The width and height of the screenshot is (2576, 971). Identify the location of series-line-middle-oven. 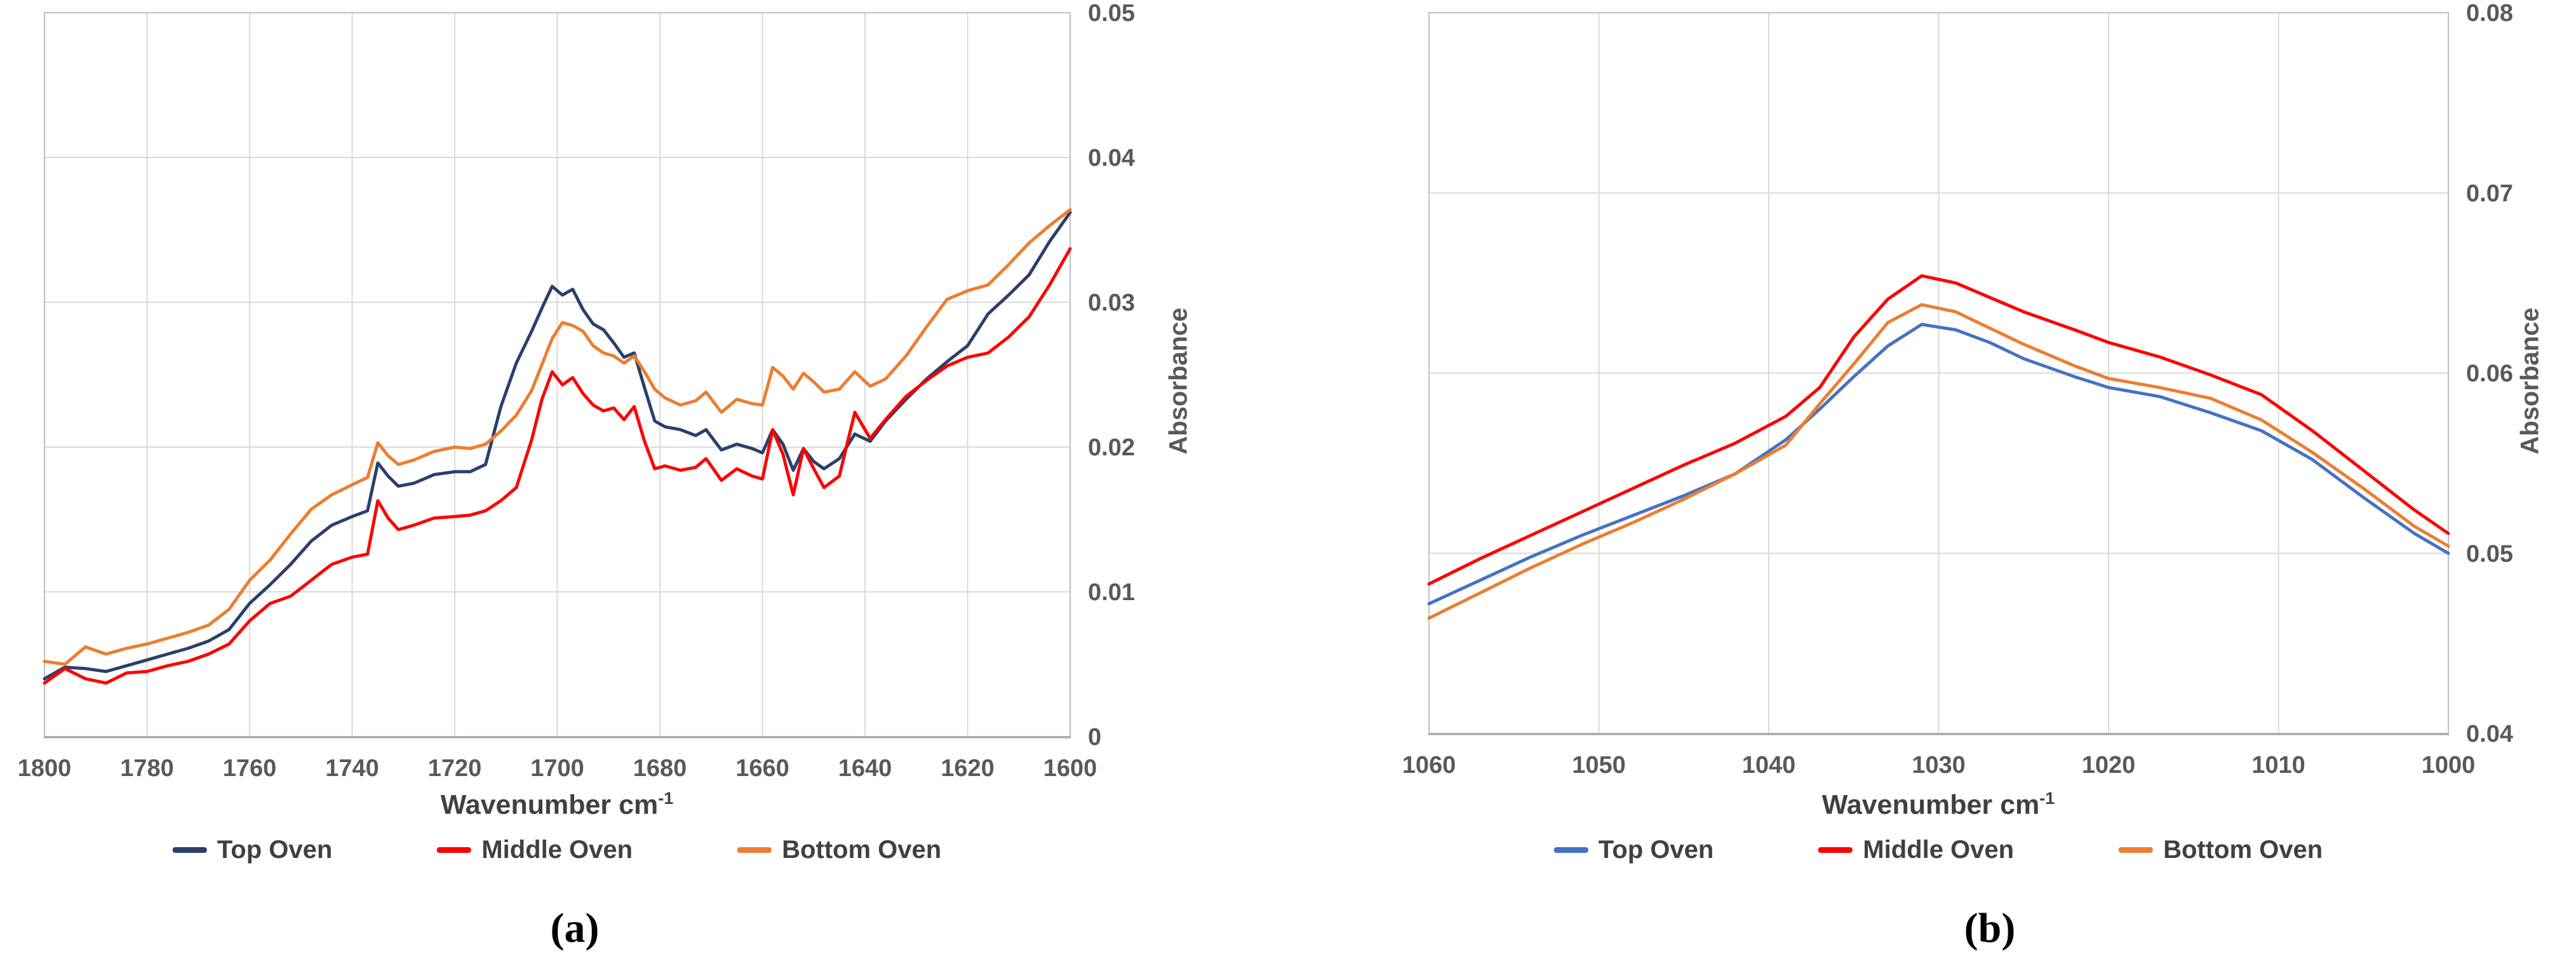
(1938, 430).